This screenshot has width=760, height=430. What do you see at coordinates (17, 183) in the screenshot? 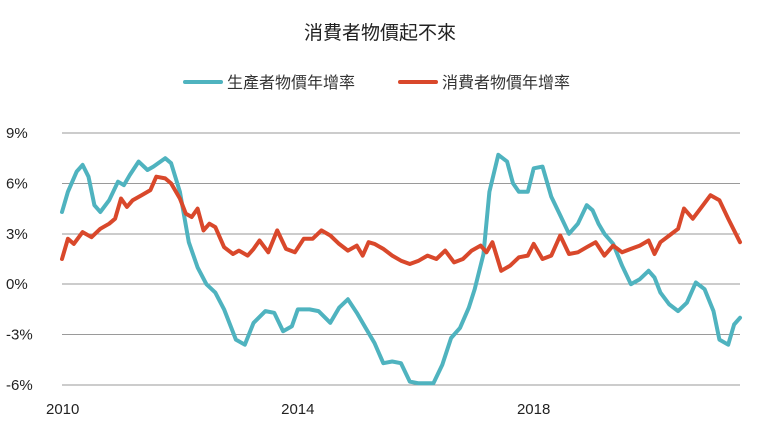
I see `y-tick-label: 6%` at bounding box center [17, 183].